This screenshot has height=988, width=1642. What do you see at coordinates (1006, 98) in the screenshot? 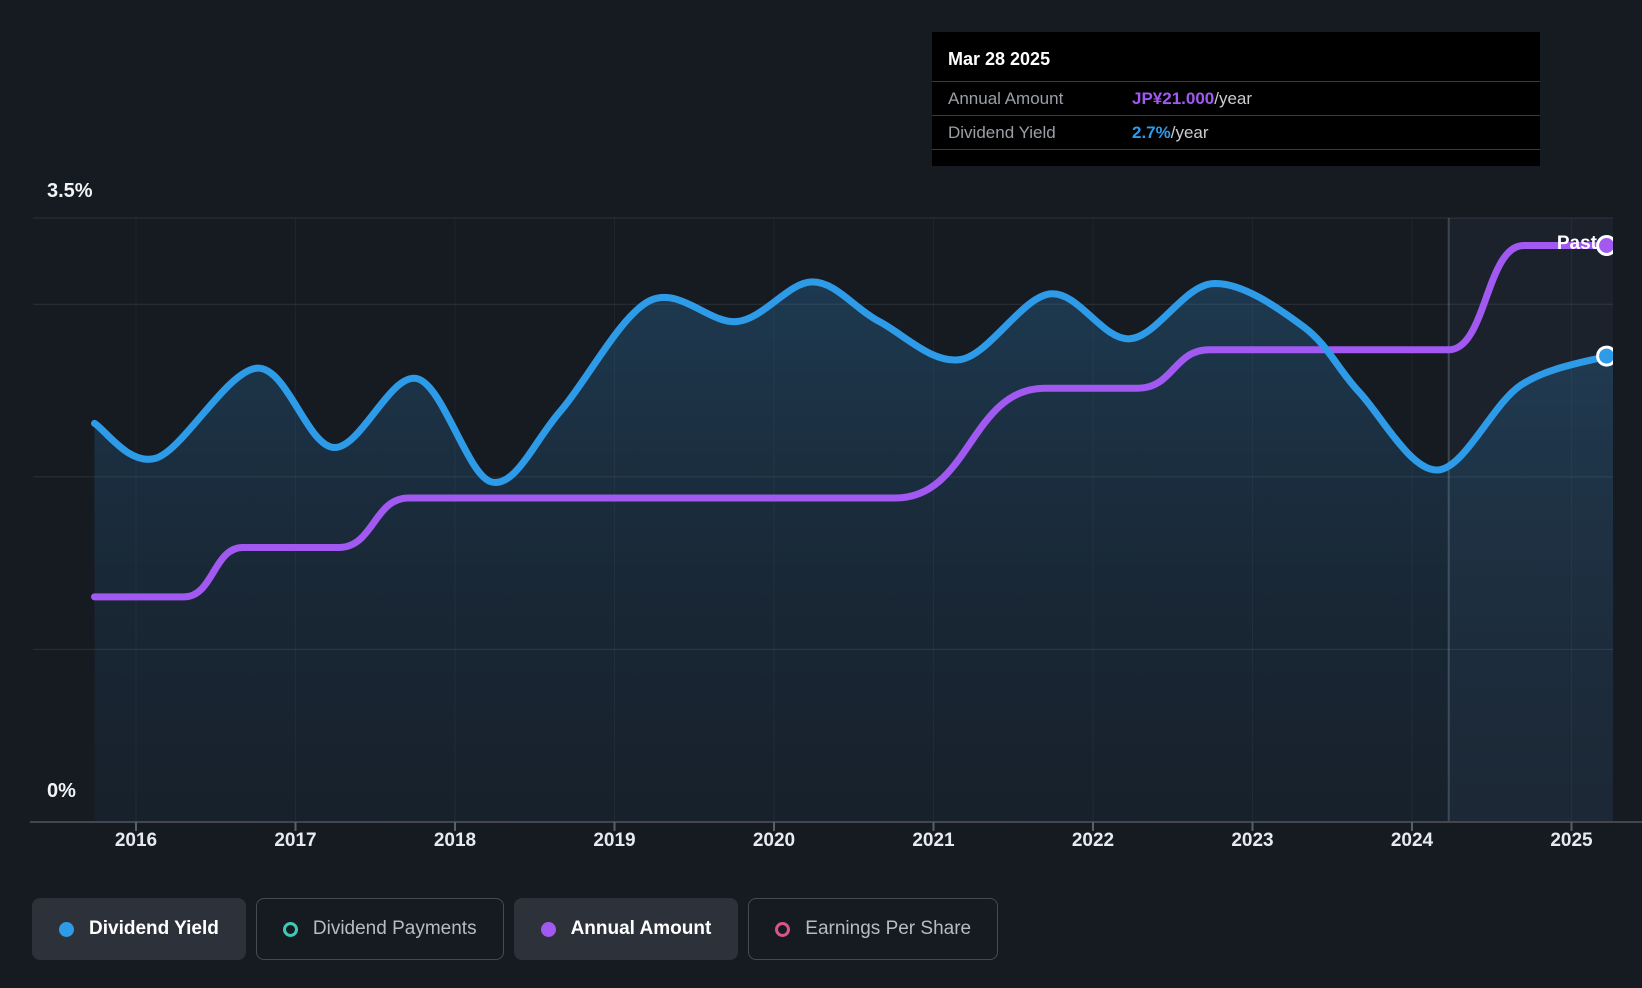
I see `tooltip-label: Annual Amount` at bounding box center [1006, 98].